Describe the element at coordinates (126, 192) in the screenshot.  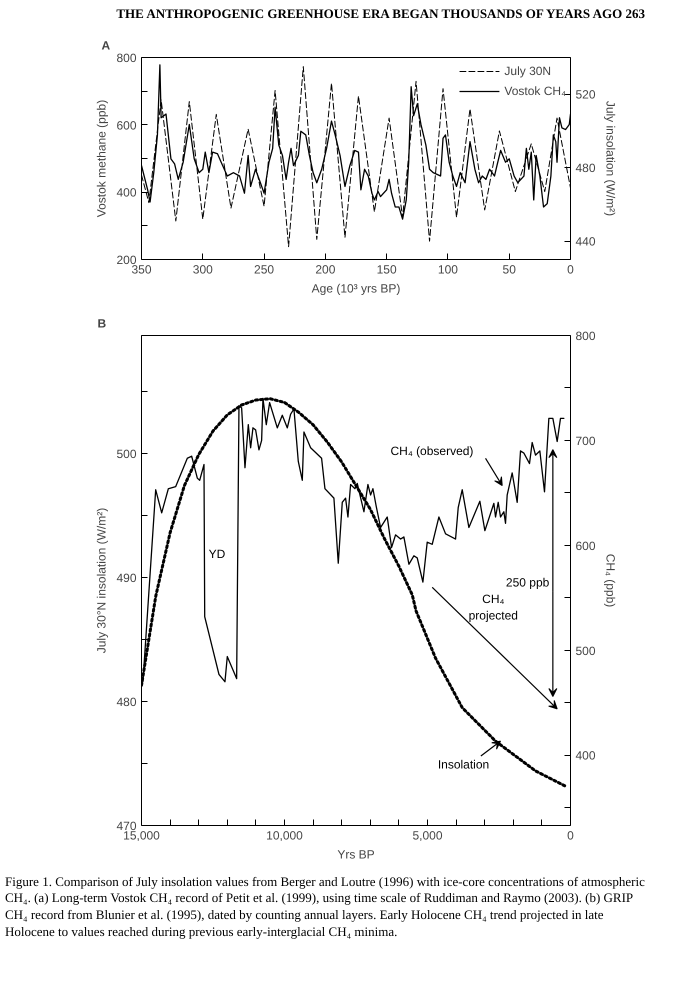
I see `y-tick-label: 400` at that location.